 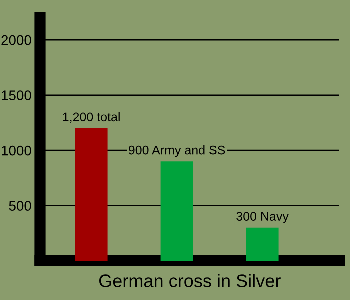 I want to click on y-tick-label: 1500, so click(x=17, y=95).